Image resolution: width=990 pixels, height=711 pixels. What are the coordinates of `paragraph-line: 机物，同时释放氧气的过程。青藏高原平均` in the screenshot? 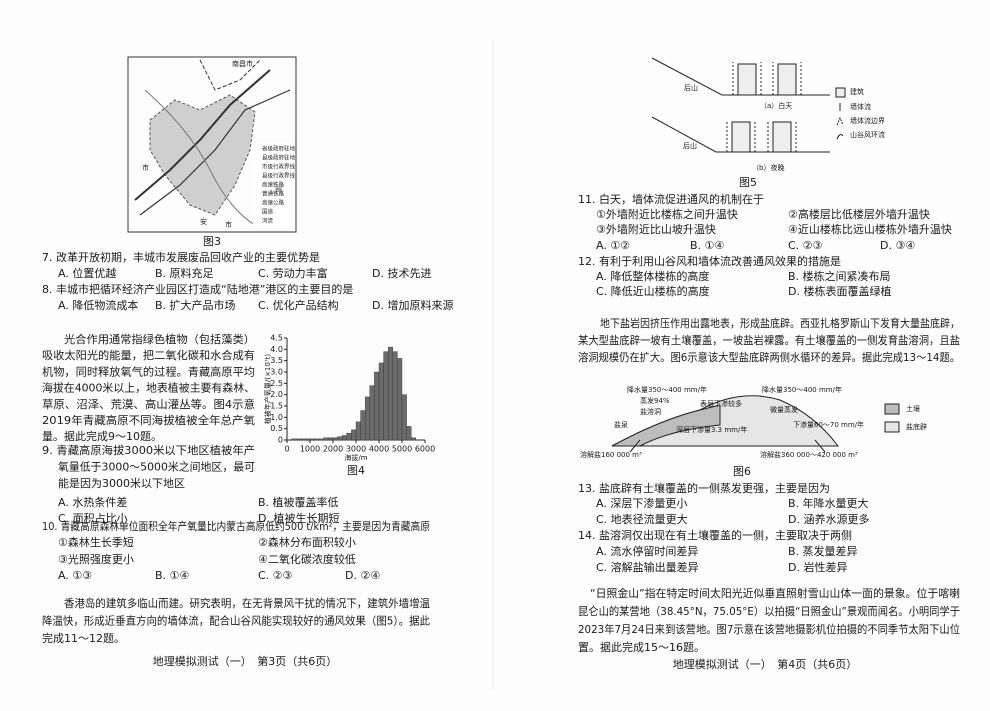 It's located at (148, 371).